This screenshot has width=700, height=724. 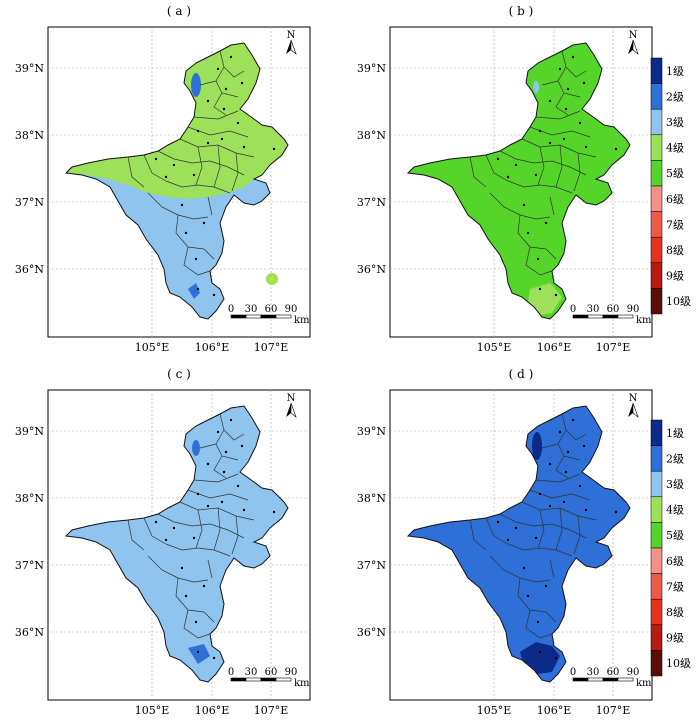 What do you see at coordinates (675, 510) in the screenshot?
I see `legend-label: 4级` at bounding box center [675, 510].